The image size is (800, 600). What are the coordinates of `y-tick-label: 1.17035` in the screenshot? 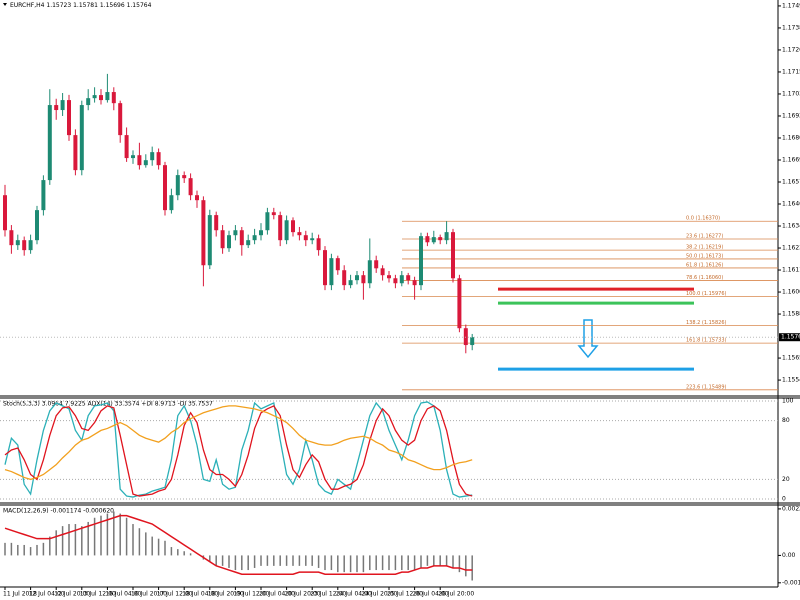 It's located at (791, 93).